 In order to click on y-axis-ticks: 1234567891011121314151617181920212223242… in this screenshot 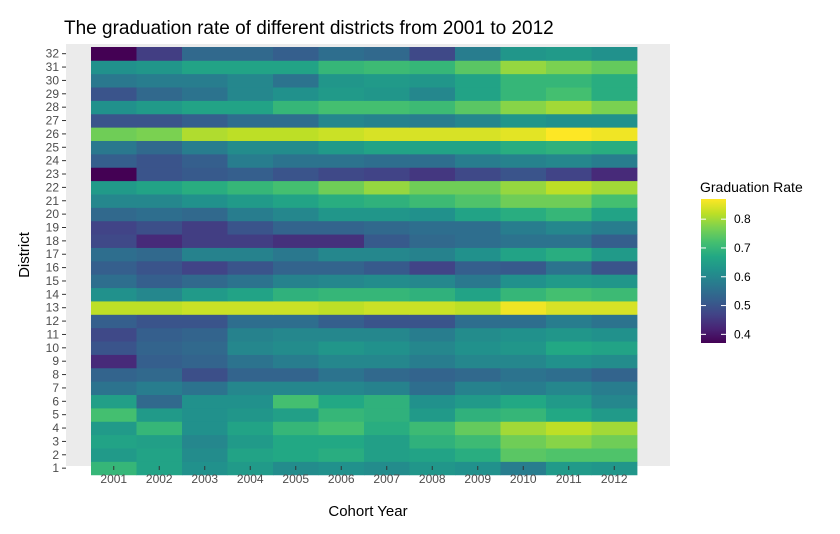, I will do `click(56, 261)`.